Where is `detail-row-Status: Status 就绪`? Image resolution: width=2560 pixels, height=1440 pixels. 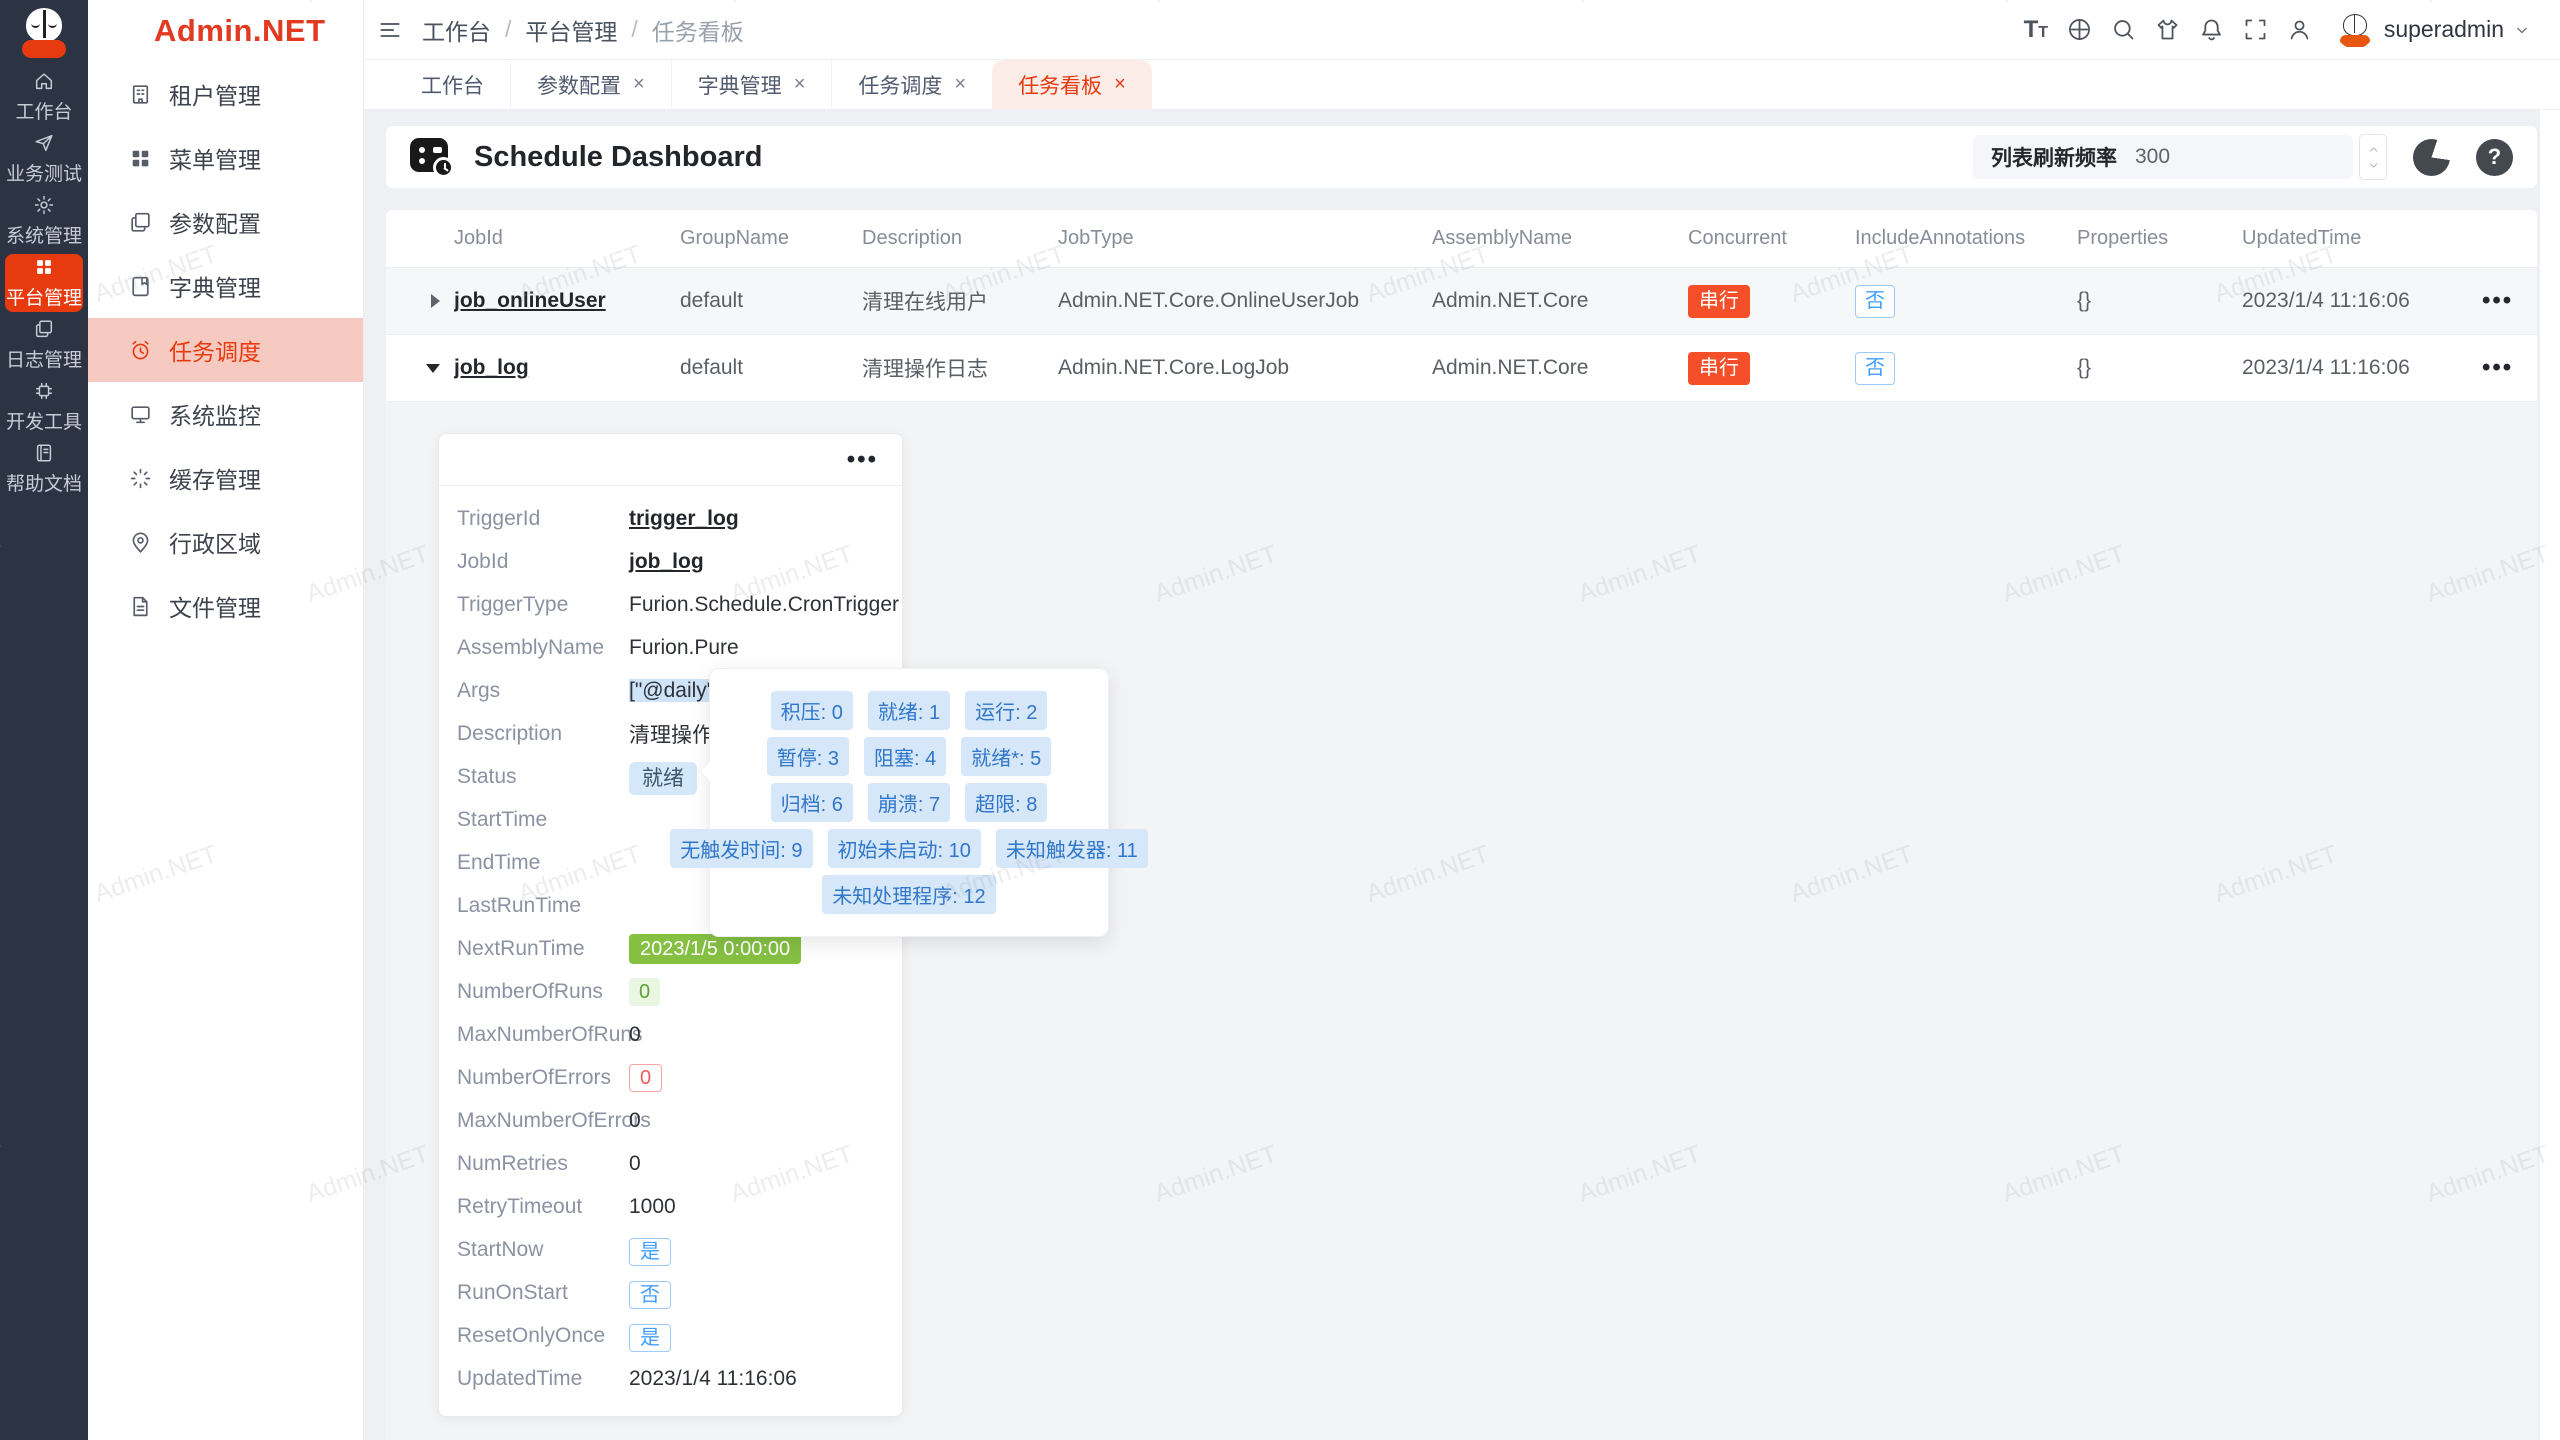
detail-row-Status: Status 就绪 is located at coordinates (667, 776).